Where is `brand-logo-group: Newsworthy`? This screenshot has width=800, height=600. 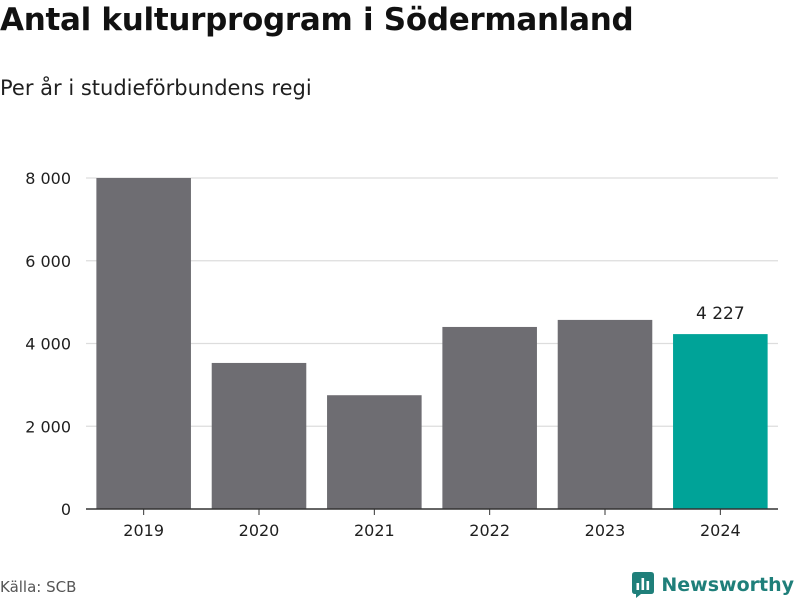
brand-logo-group: Newsworthy is located at coordinates (713, 585).